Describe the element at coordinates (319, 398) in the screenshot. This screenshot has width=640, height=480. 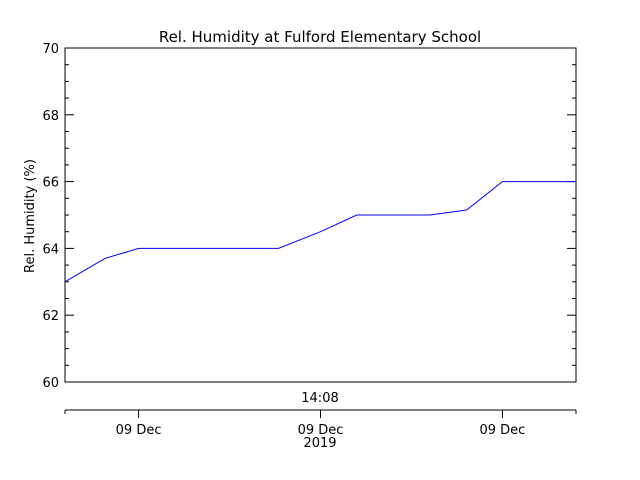
I see `top-time-label: 14:08` at that location.